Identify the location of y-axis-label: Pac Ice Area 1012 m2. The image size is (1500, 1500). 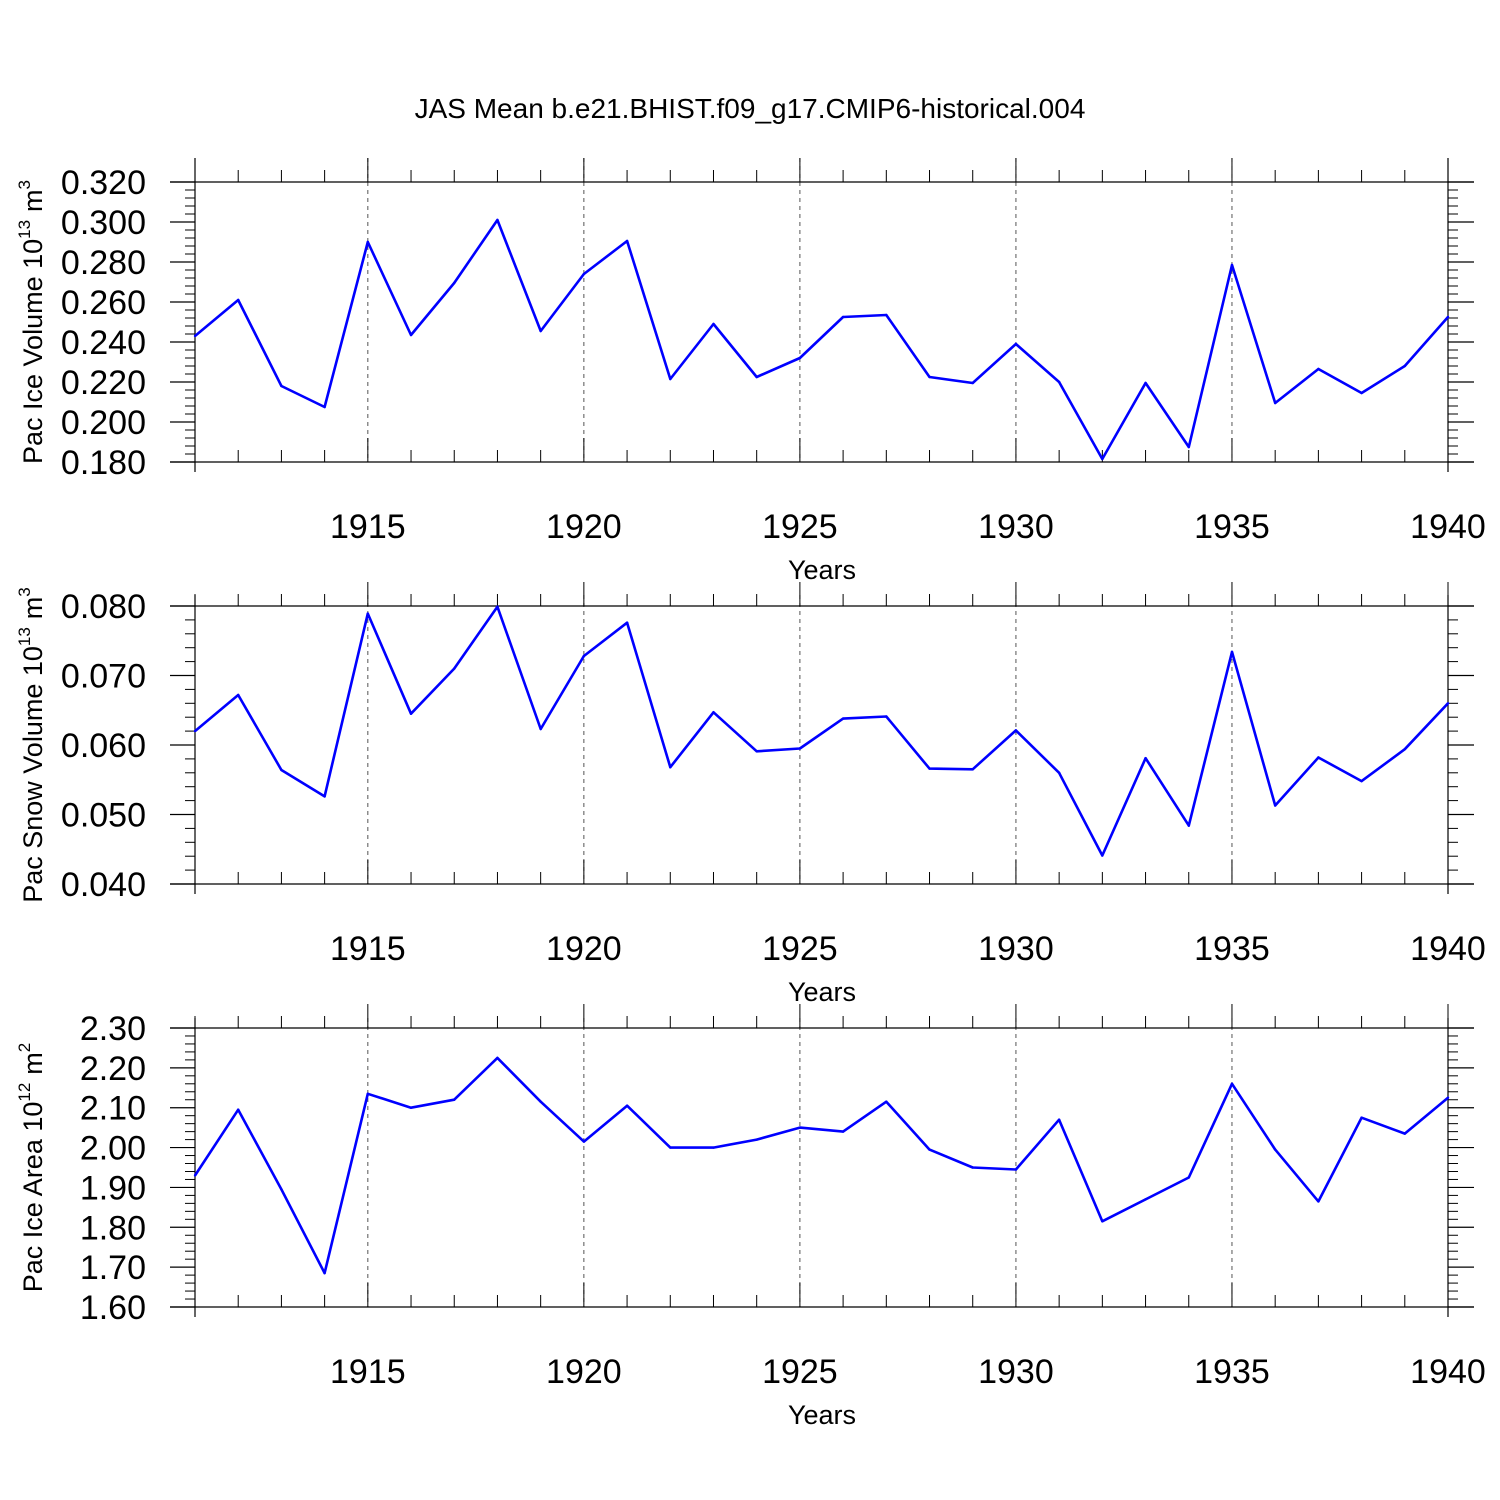
(31, 1168).